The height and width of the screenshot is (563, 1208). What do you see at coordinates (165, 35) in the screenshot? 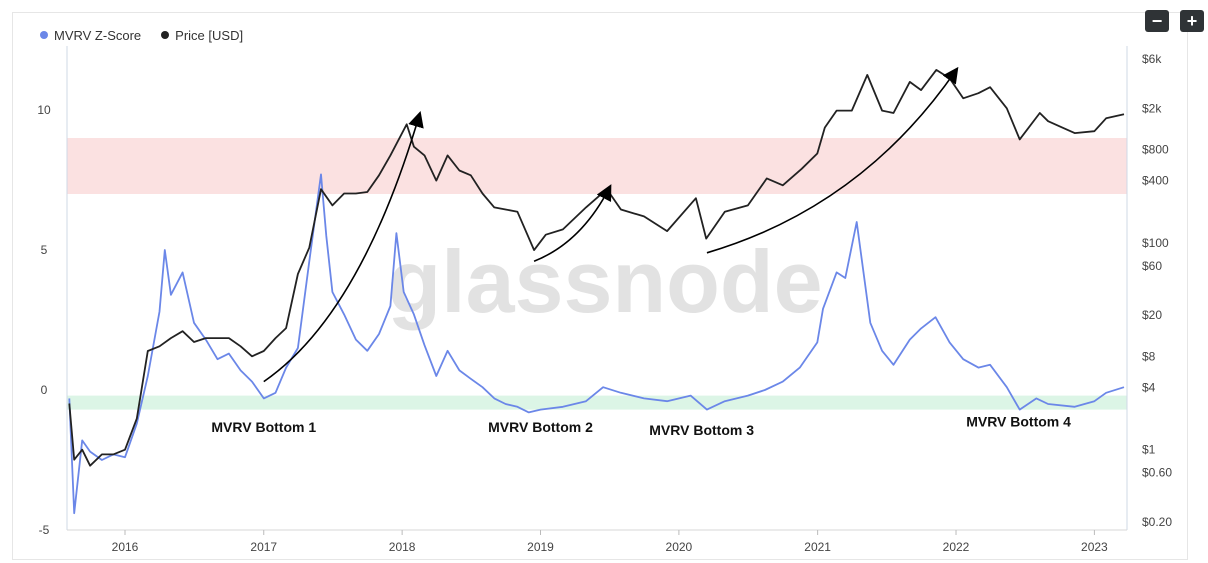
I see `price-legend-dot` at bounding box center [165, 35].